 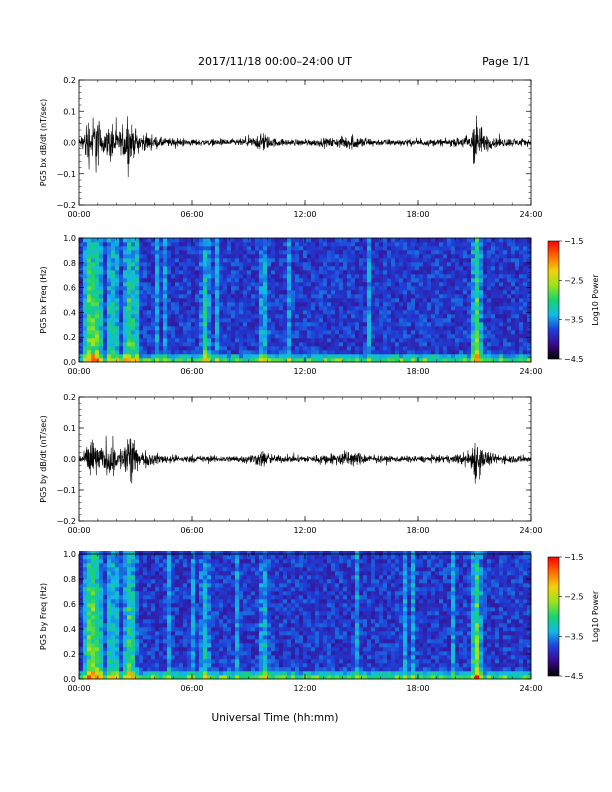 What do you see at coordinates (43, 299) in the screenshot?
I see `y-axis-label: PG5 bx Freq (Hz)` at bounding box center [43, 299].